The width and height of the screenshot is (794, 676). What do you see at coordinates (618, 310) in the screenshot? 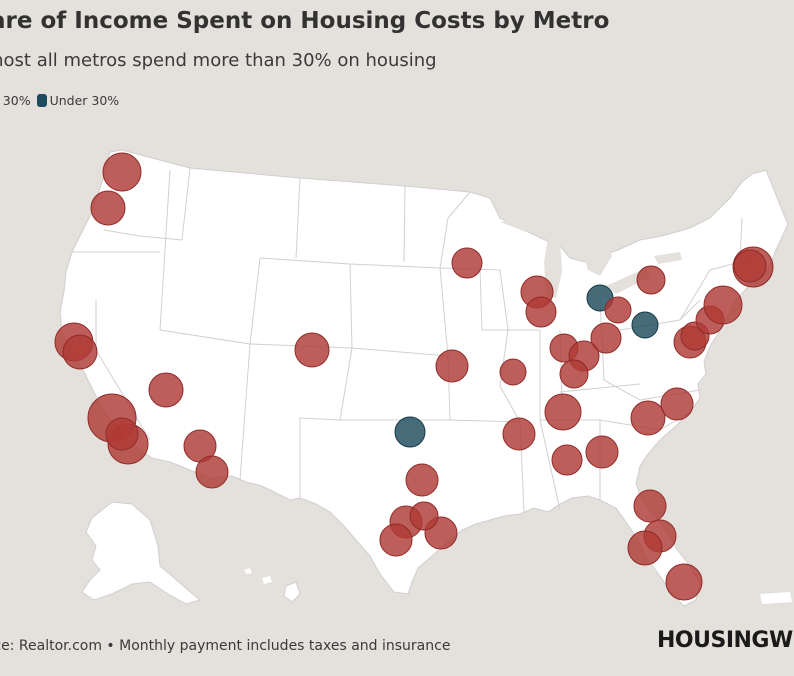
I see `metro-marker-cleveland` at bounding box center [618, 310].